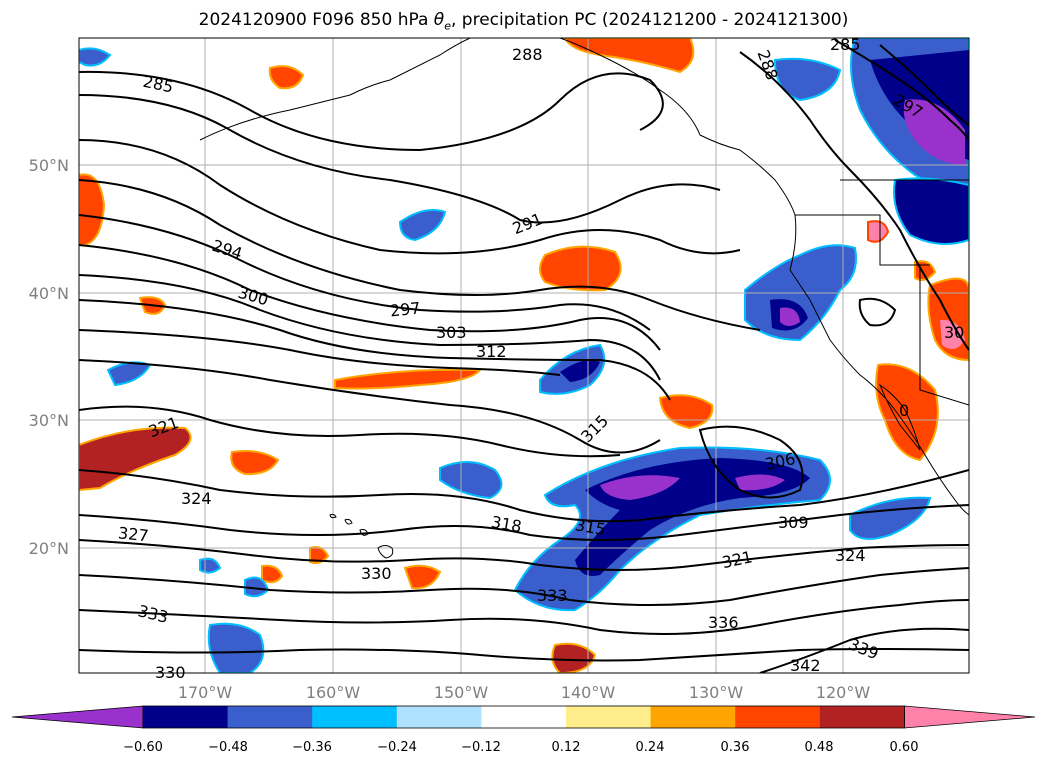  Describe the element at coordinates (205, 692) in the screenshot. I see `lon-label: 170°W` at that location.